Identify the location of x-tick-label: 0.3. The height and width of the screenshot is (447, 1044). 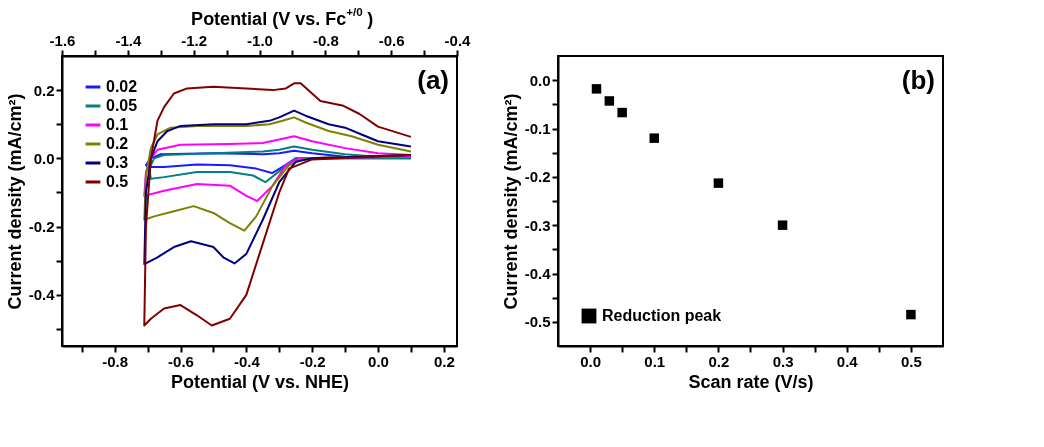
(783, 361).